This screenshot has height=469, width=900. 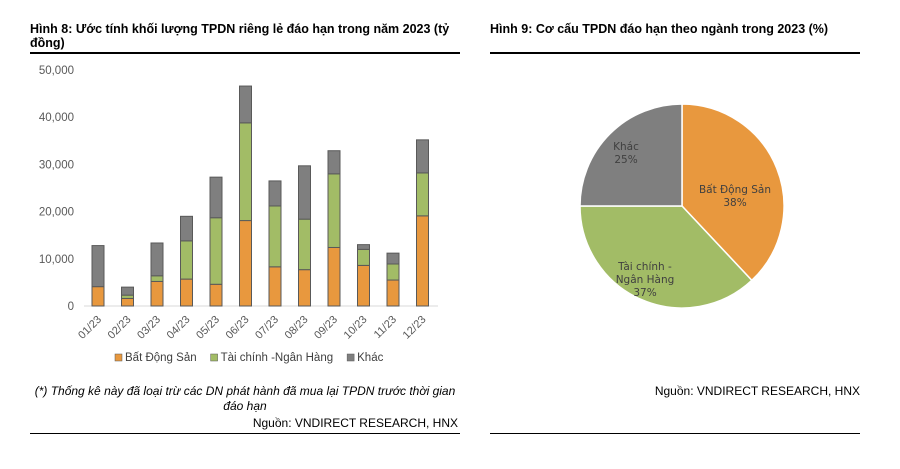 I want to click on slice-label: Tài chính -, so click(x=644, y=267).